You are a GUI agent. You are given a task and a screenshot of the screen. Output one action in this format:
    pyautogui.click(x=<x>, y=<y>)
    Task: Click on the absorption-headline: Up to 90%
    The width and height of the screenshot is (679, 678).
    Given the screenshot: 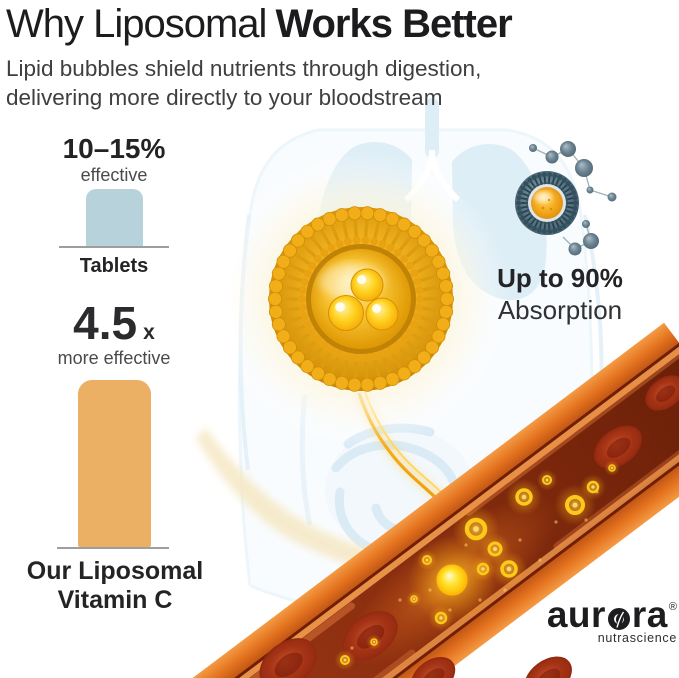 What is the action you would take?
    pyautogui.click(x=560, y=278)
    